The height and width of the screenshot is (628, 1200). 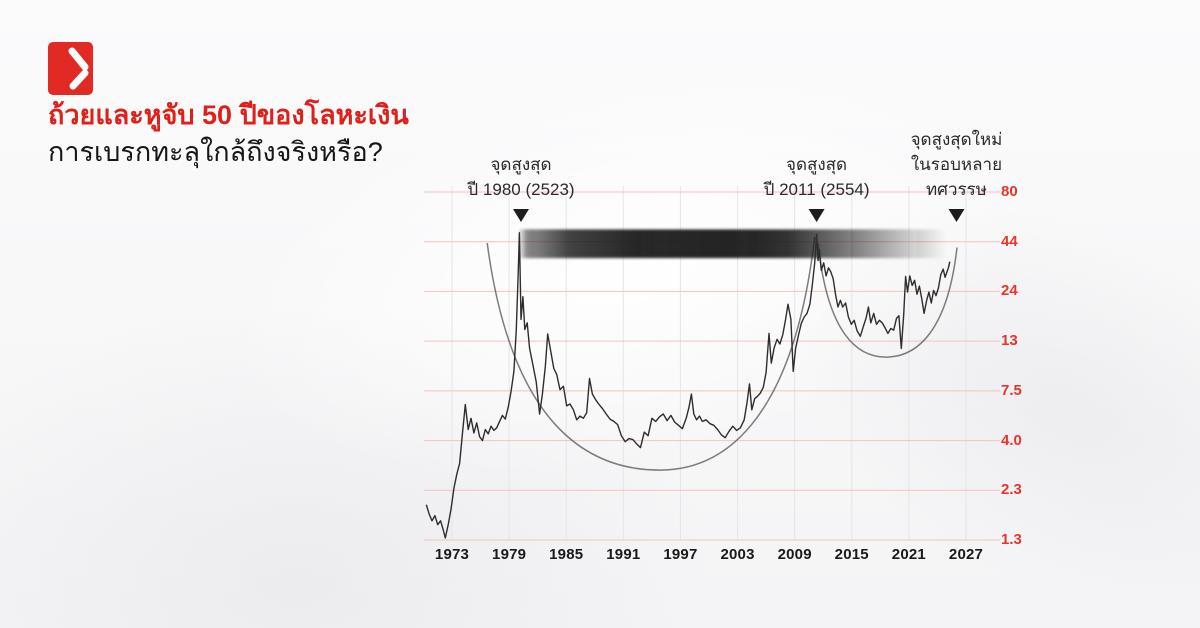 What do you see at coordinates (851, 554) in the screenshot?
I see `x-axis-tick-label: 2015` at bounding box center [851, 554].